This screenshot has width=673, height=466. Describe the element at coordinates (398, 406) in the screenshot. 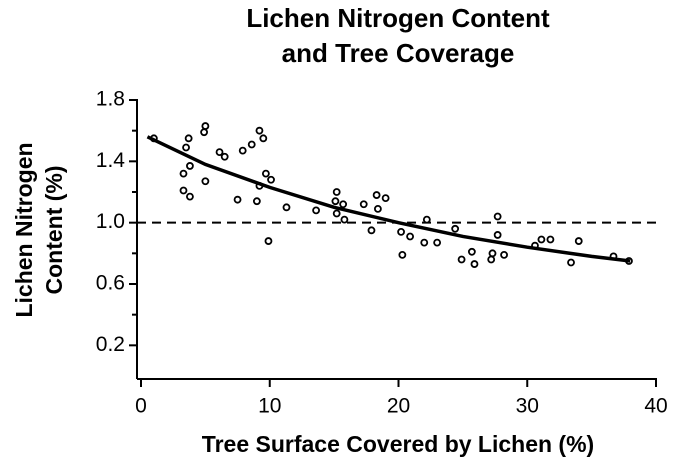

I see `x-tick-label: 20` at that location.